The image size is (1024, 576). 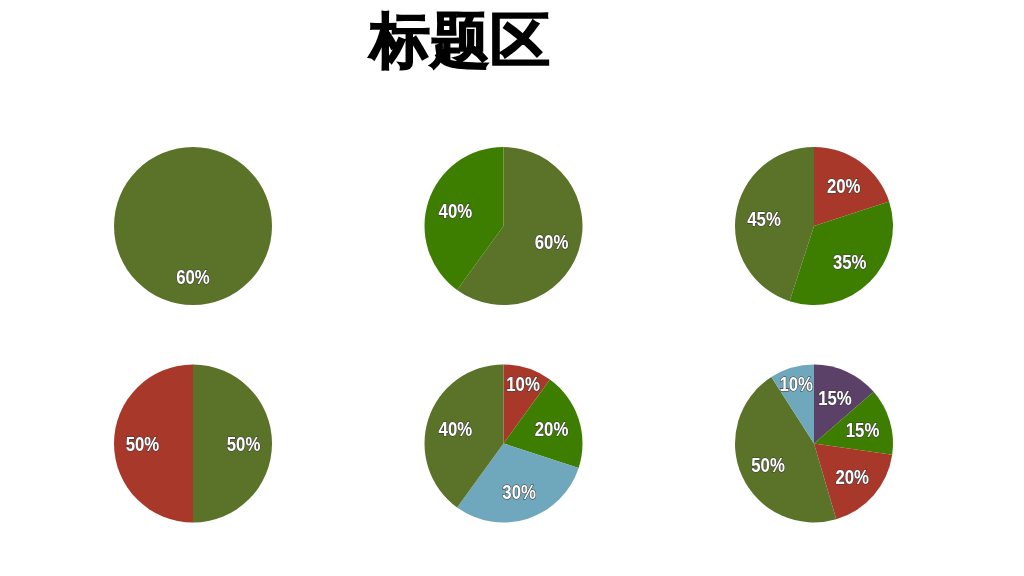 What do you see at coordinates (849, 262) in the screenshot?
I see `data-label: 35%` at bounding box center [849, 262].